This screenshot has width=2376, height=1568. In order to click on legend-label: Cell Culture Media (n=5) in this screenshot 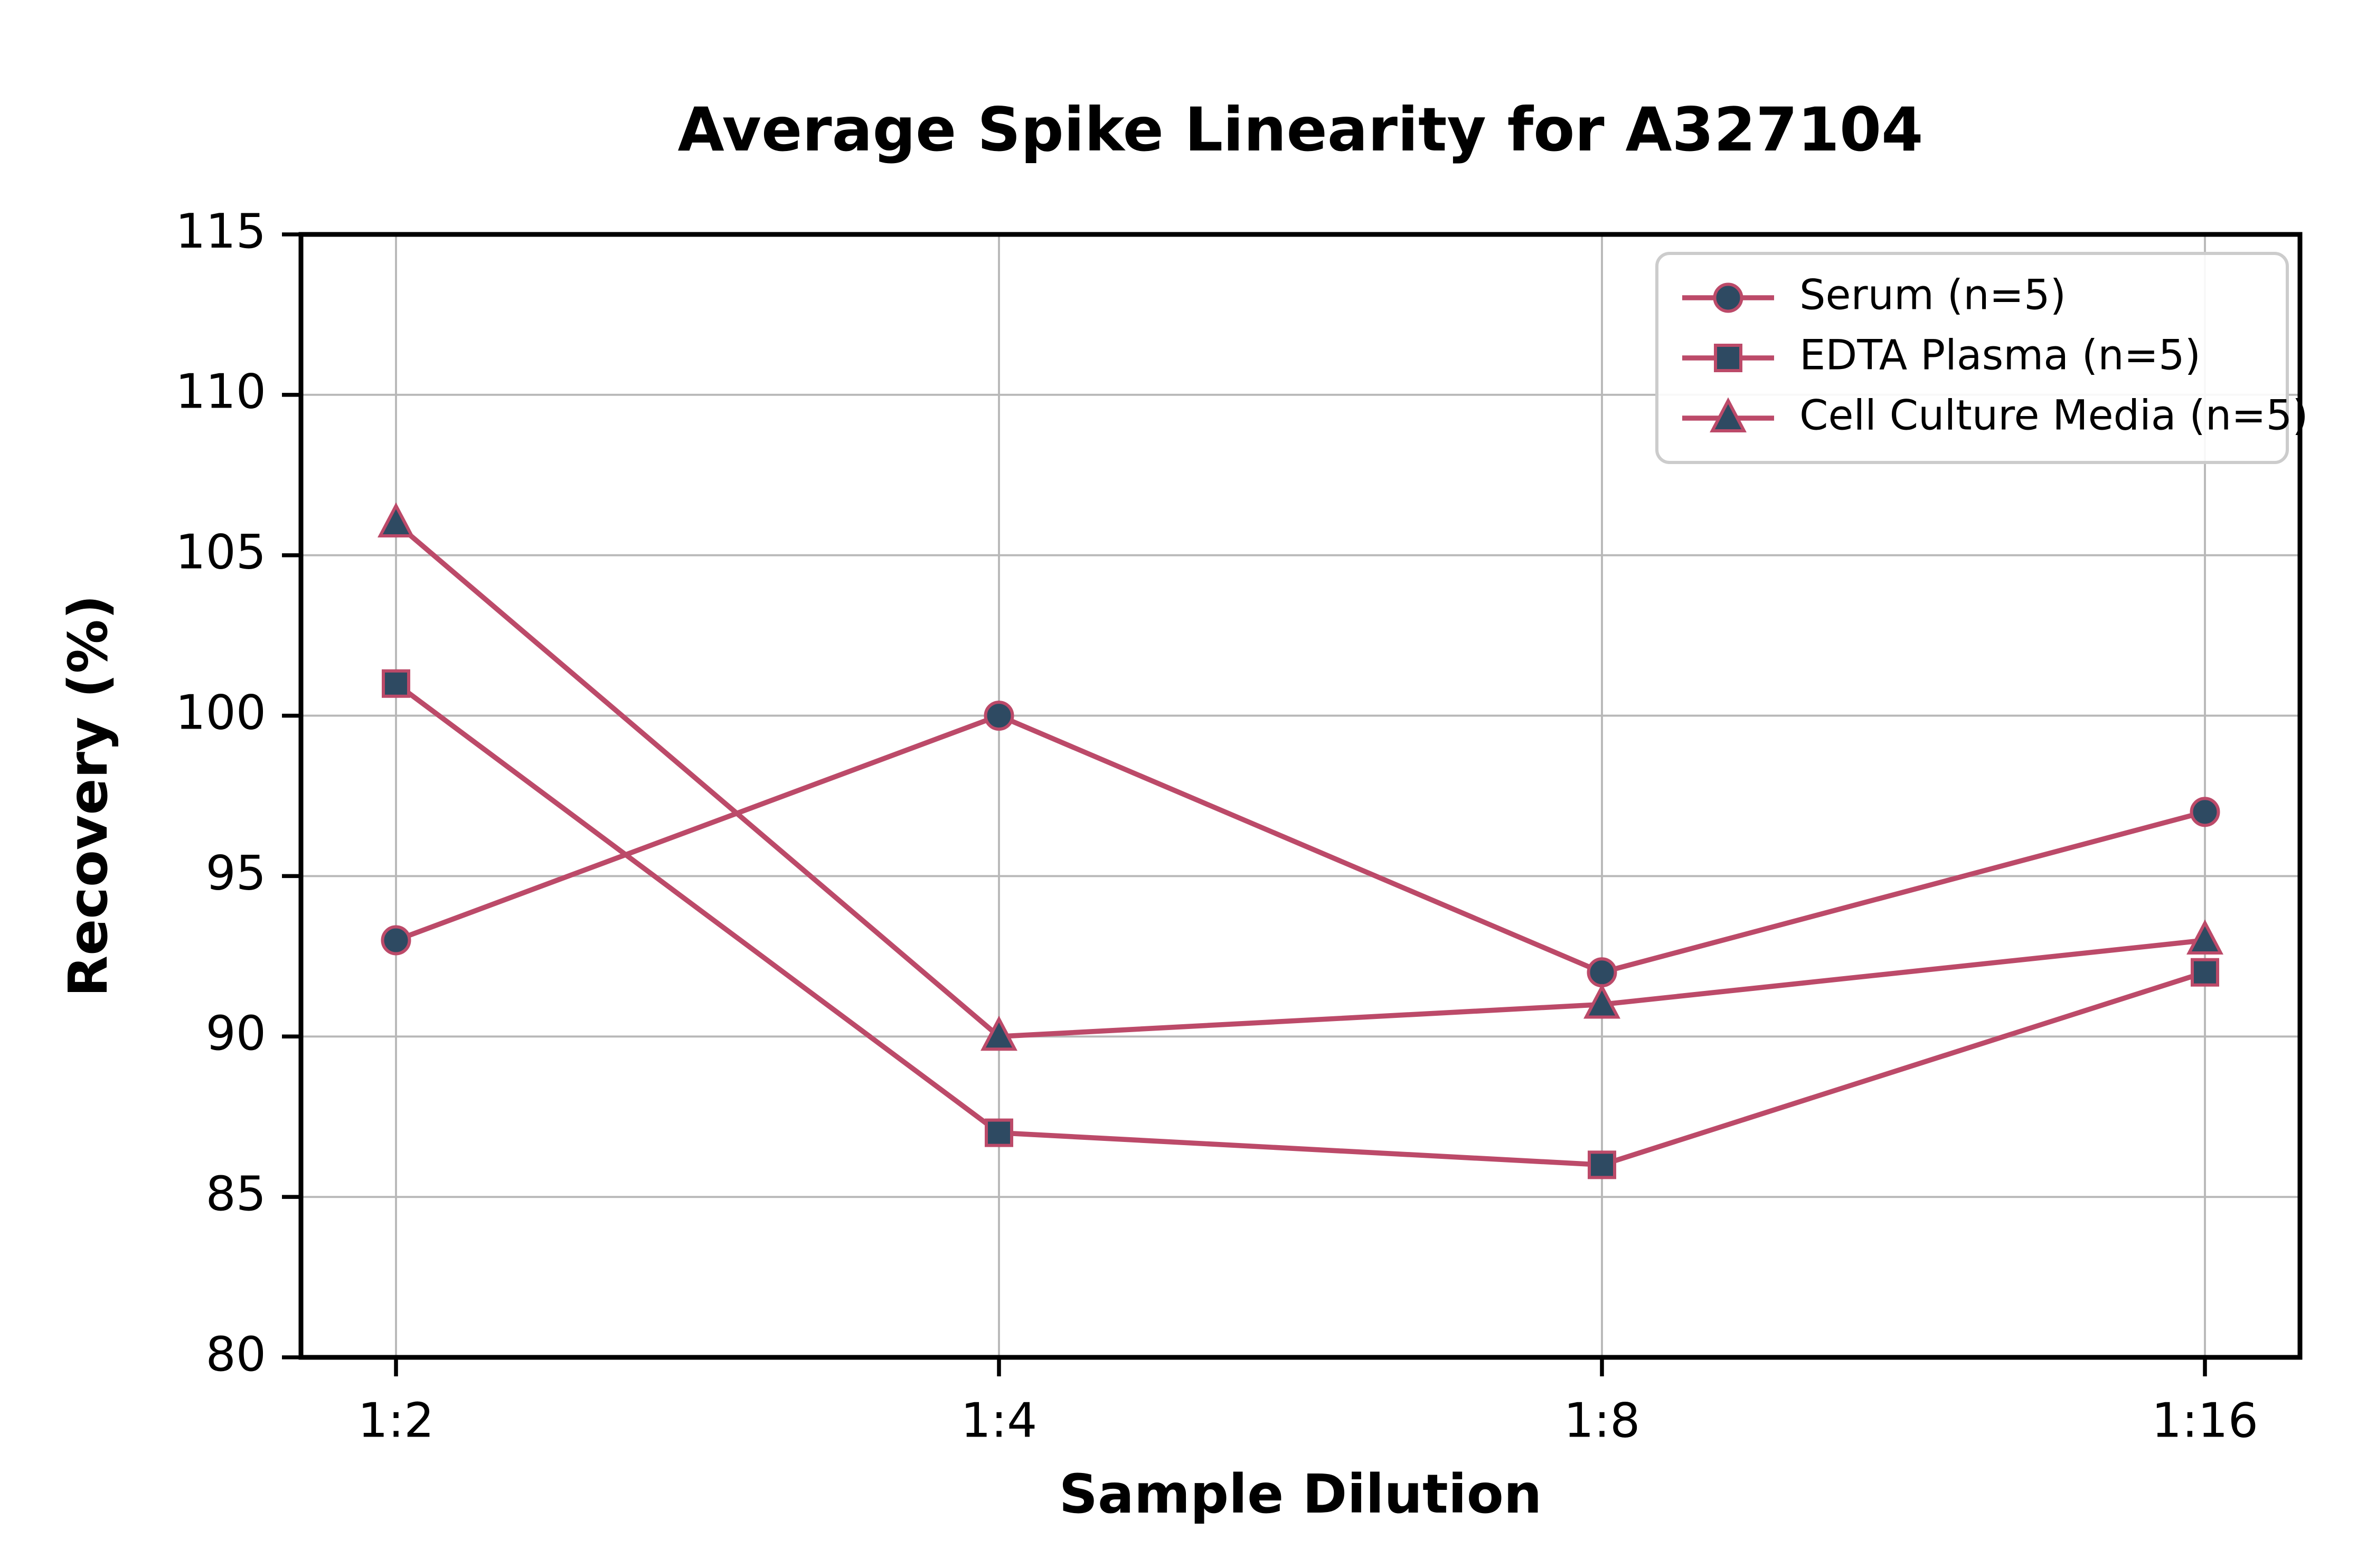, I will do `click(2053, 415)`.